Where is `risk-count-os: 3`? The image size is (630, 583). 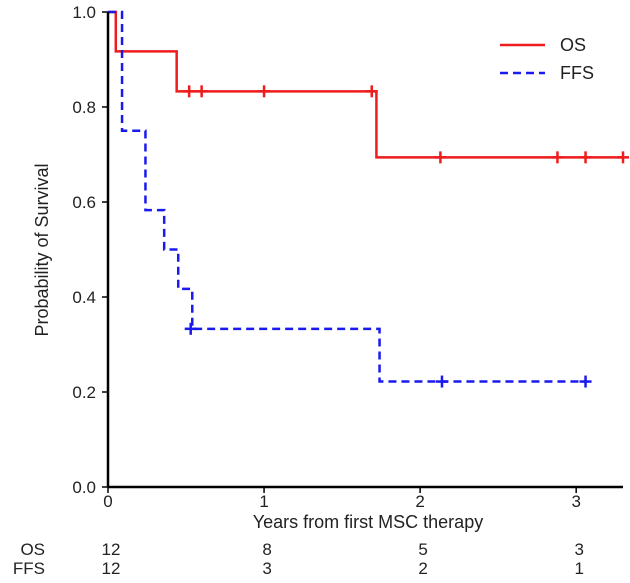
risk-count-os: 3 is located at coordinates (578, 549).